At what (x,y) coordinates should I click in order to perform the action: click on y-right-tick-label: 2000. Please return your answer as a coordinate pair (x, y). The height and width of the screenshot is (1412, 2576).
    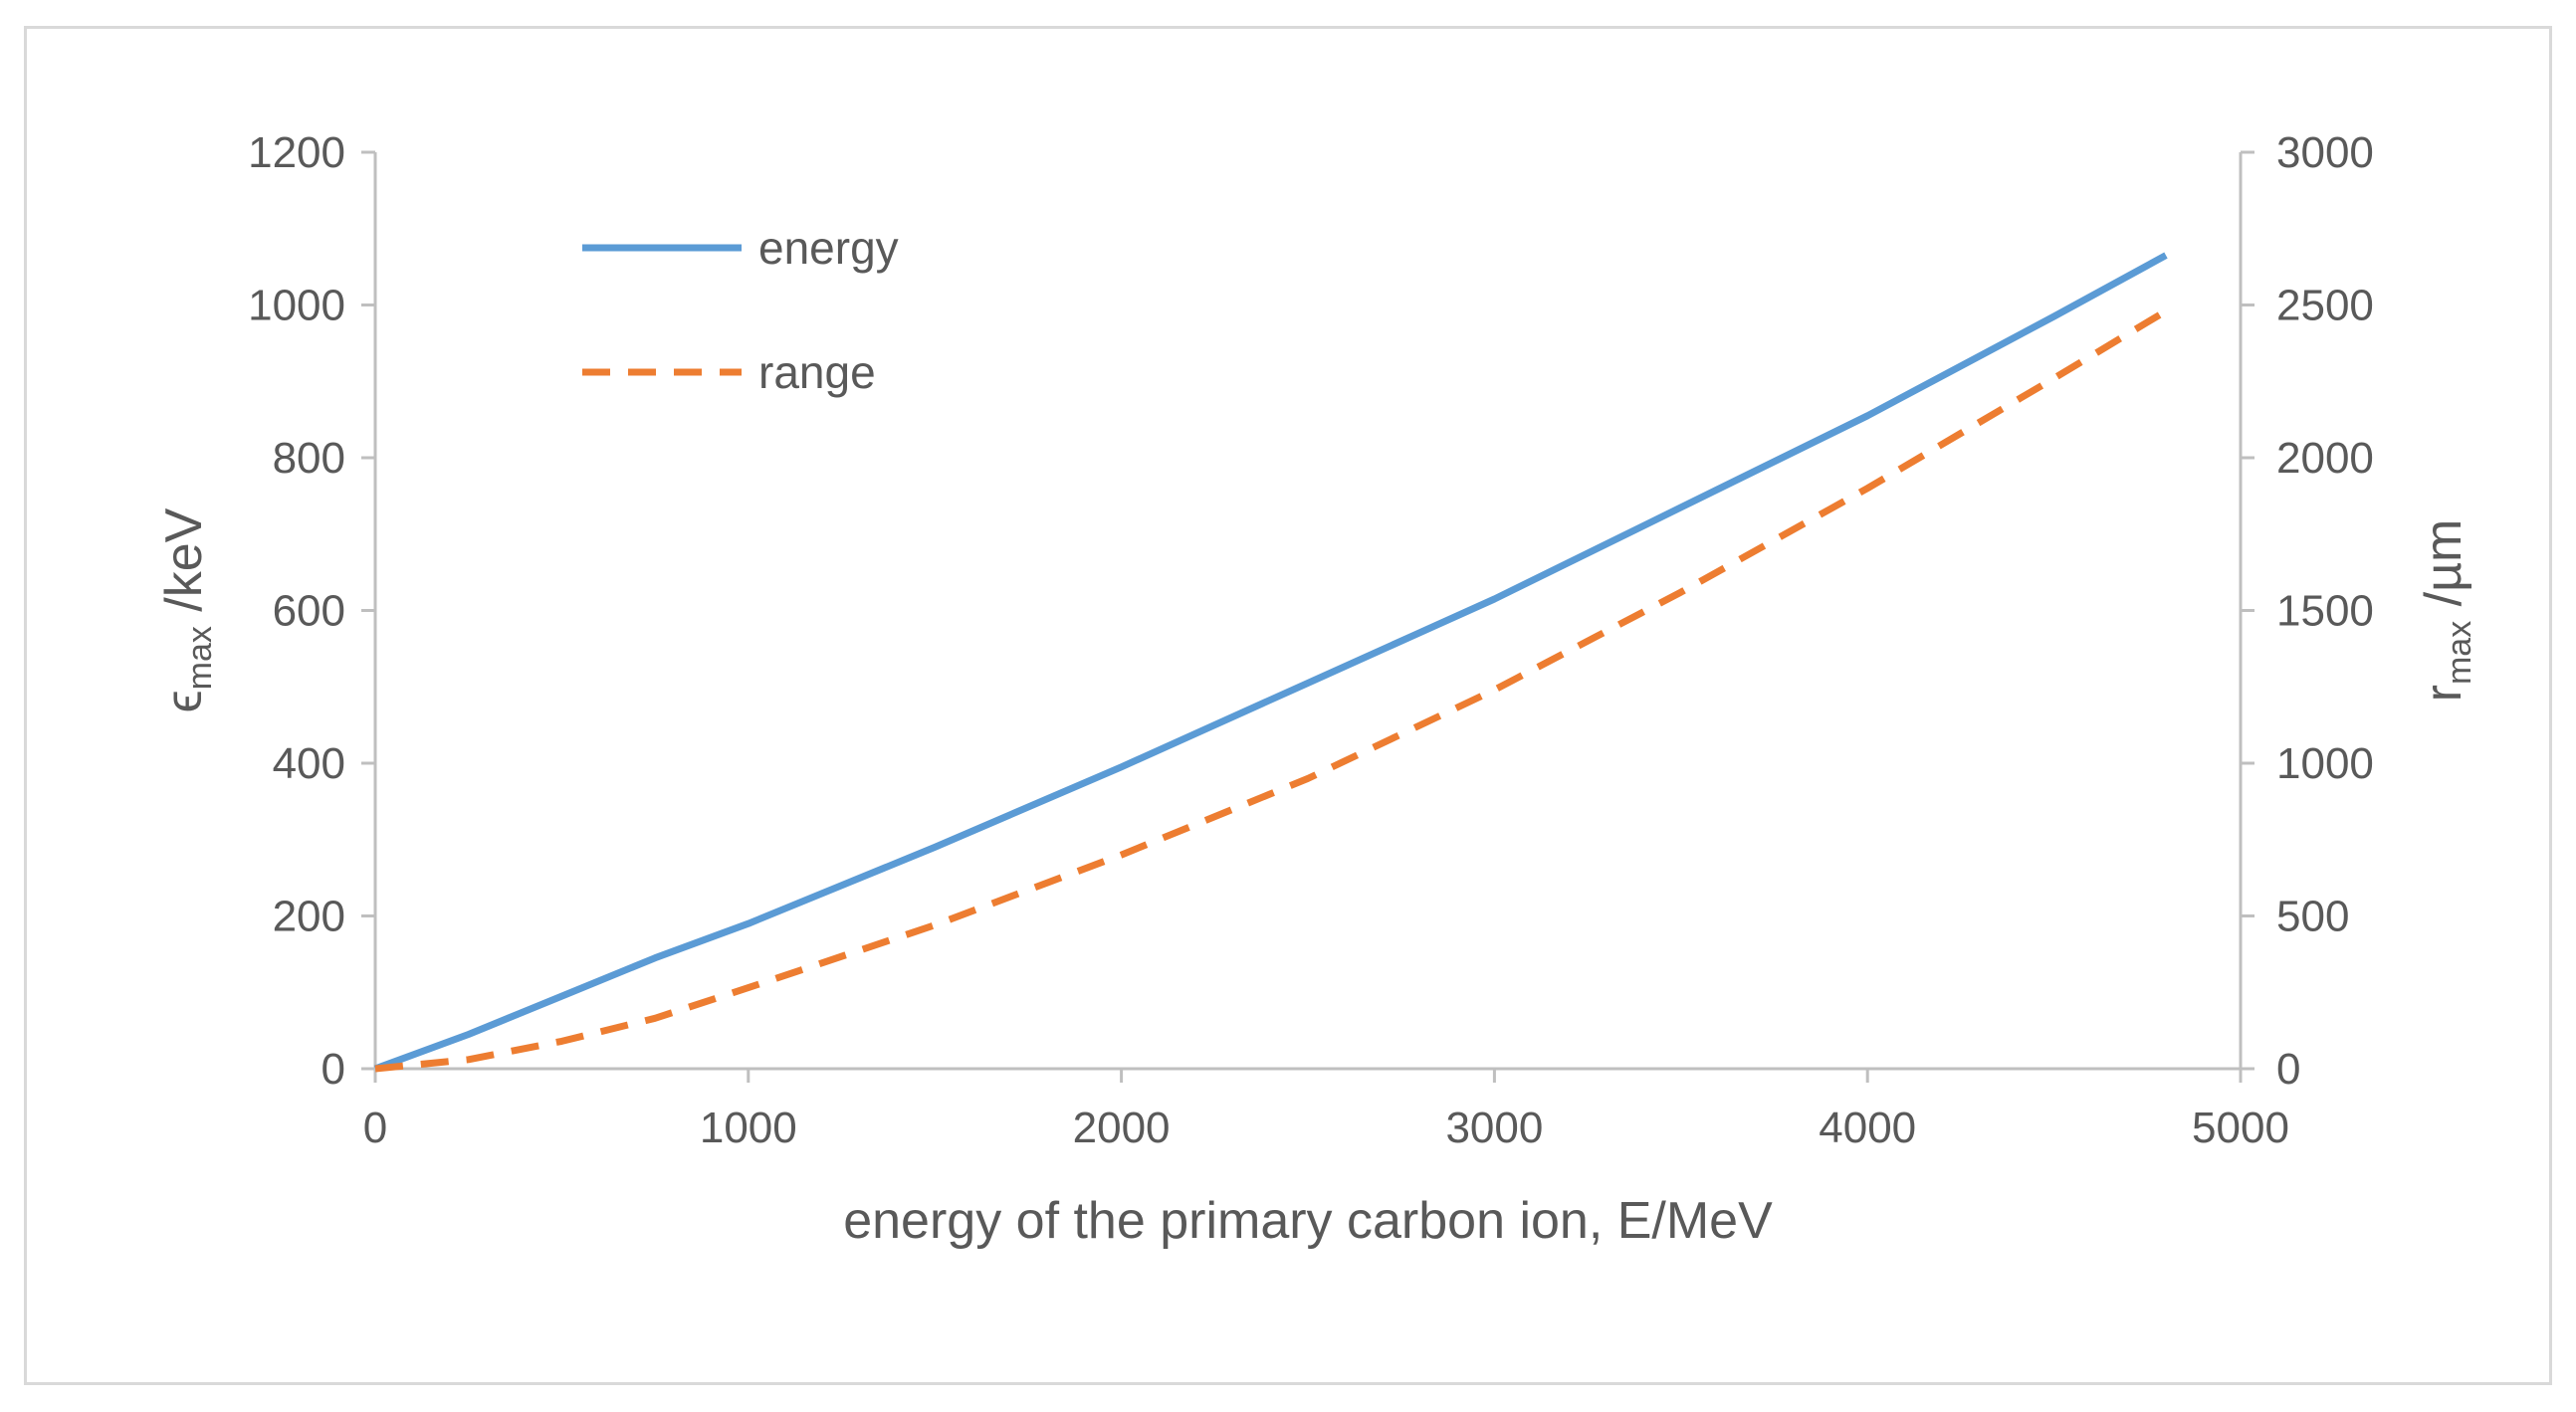
    Looking at the image, I should click on (2325, 459).